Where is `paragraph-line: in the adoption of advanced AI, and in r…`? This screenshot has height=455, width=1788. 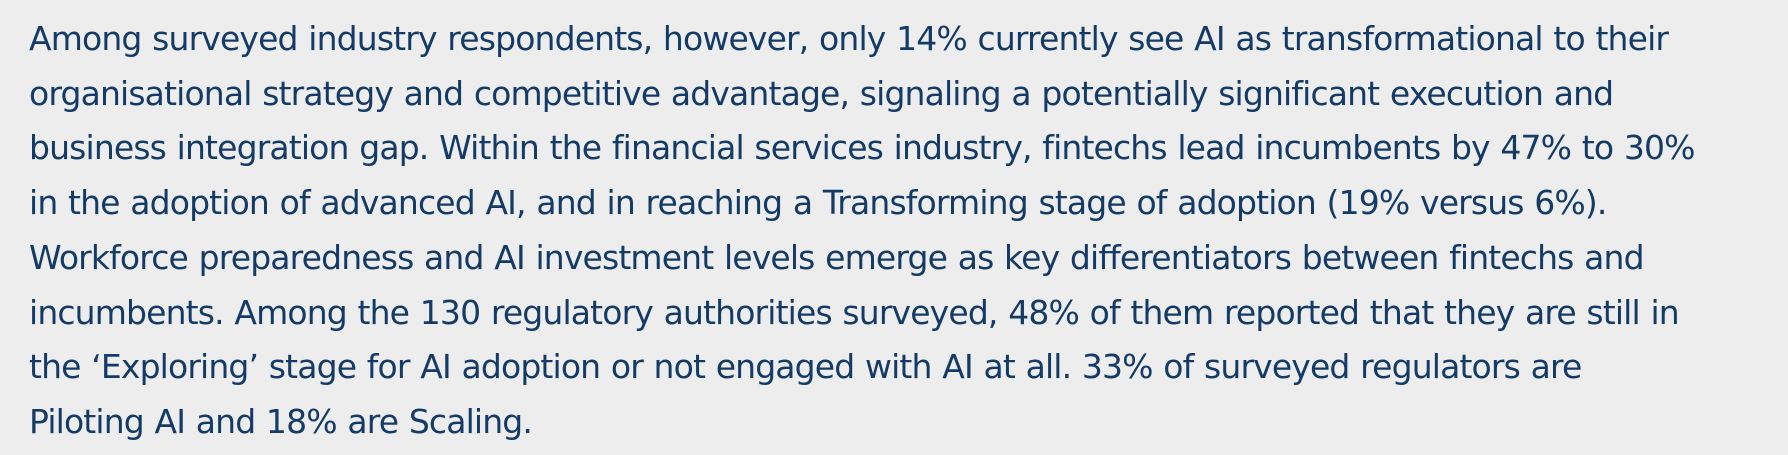 paragraph-line: in the adoption of advanced AI, and in r… is located at coordinates (818, 203).